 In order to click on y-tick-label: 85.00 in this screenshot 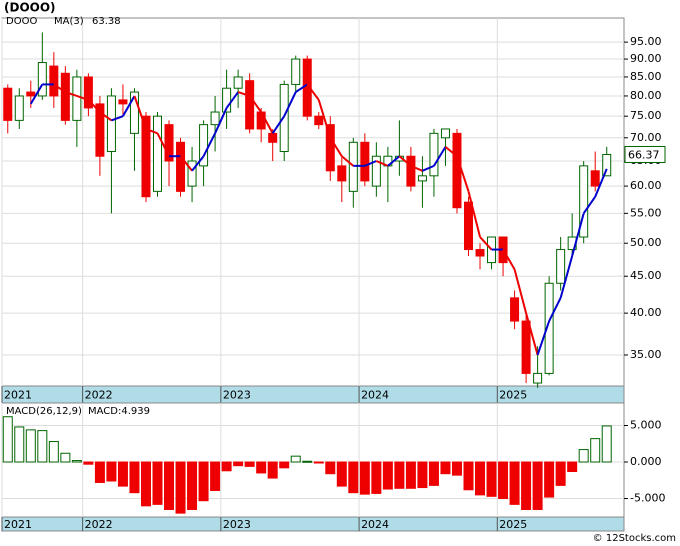, I will do `click(646, 76)`.